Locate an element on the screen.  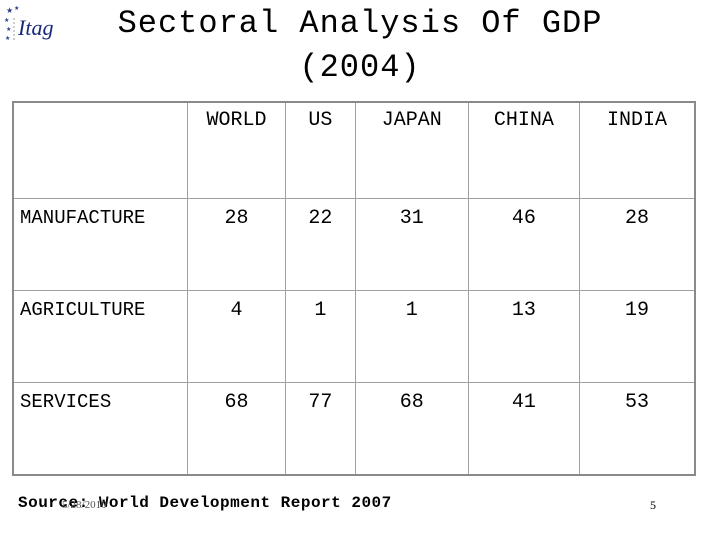
slide-title: Sectoral Analysis Of GDP (2004) is located at coordinates (360, 46).